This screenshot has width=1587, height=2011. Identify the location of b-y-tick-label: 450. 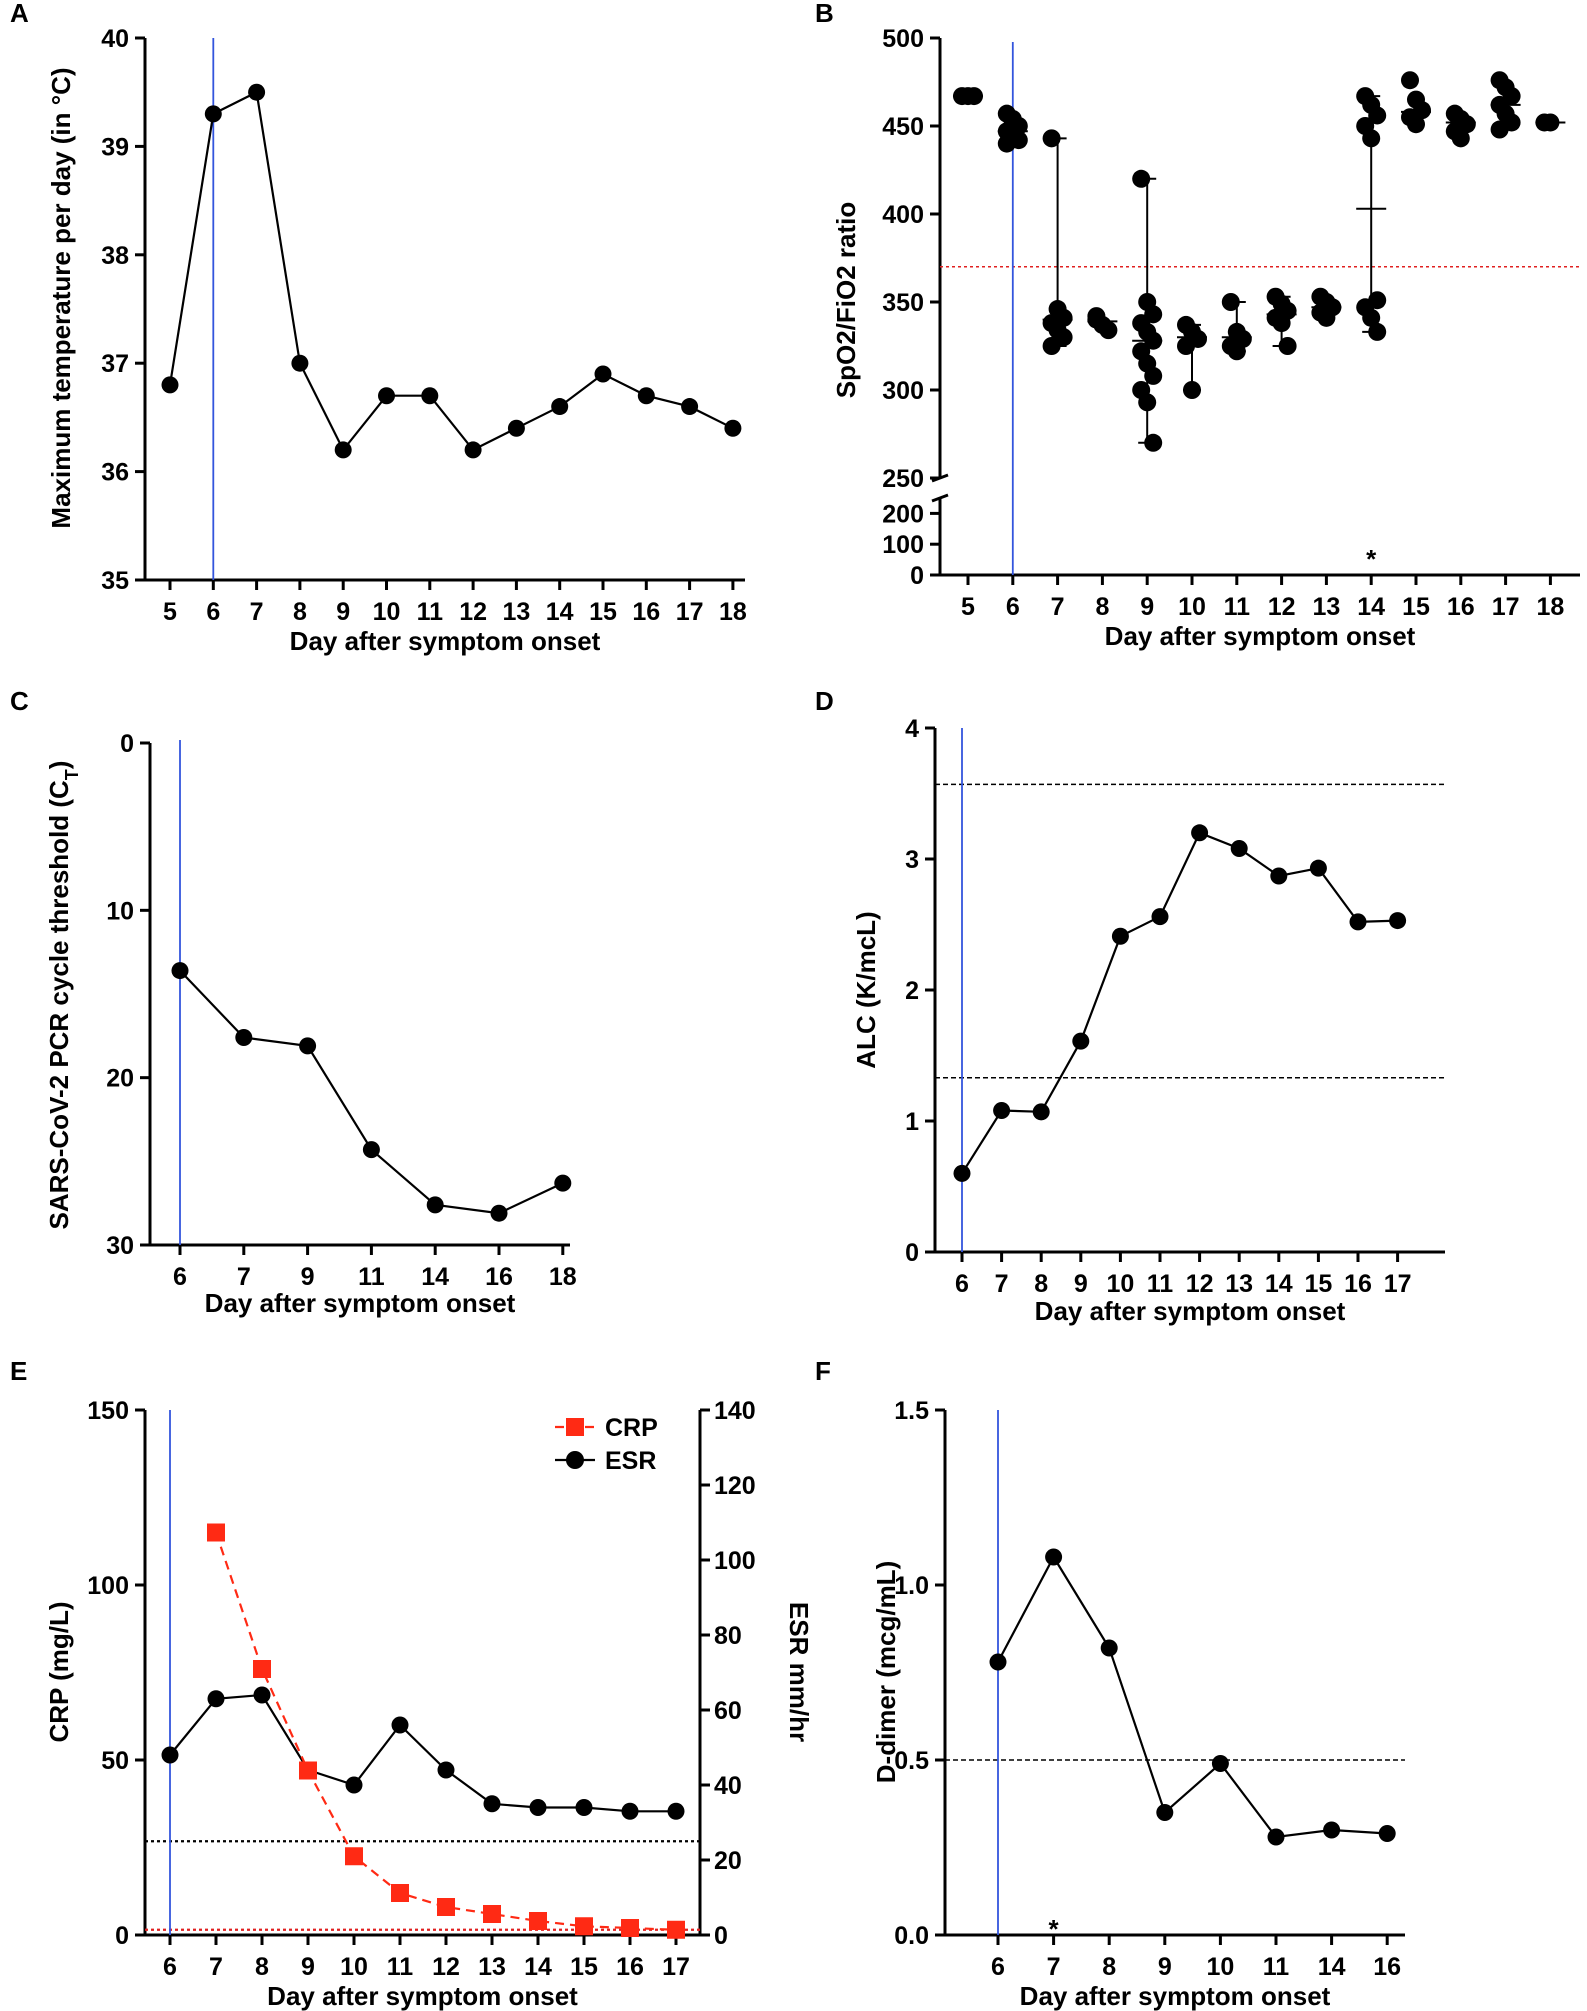
(903, 127).